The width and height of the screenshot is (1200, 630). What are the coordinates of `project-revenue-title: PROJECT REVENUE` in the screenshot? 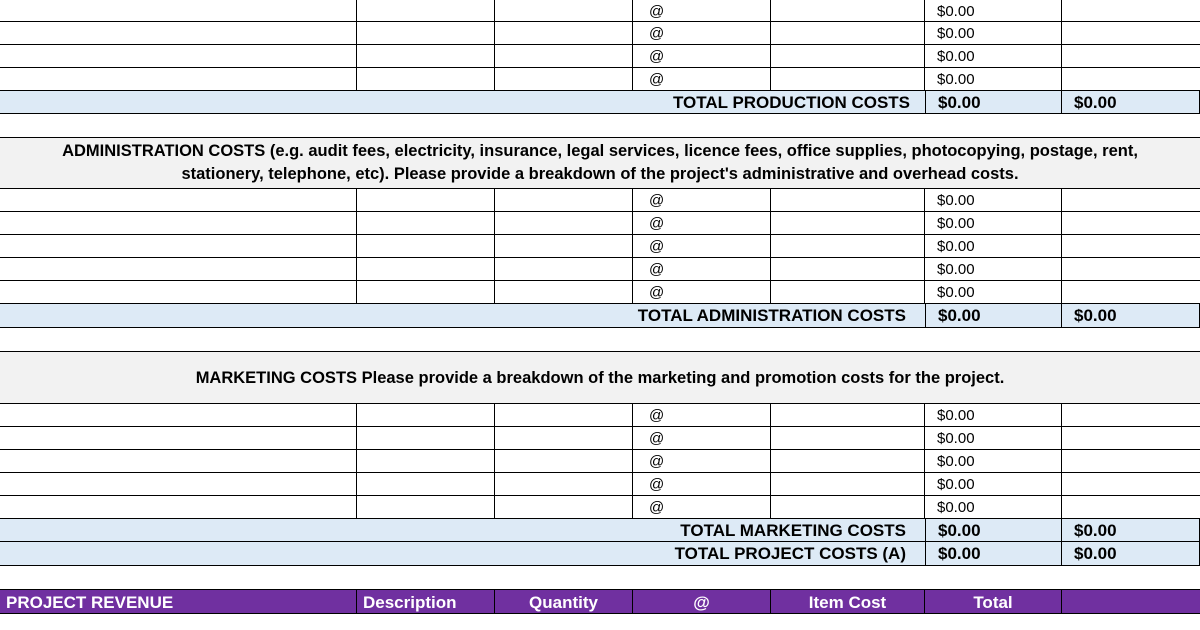 It's located at (178, 601).